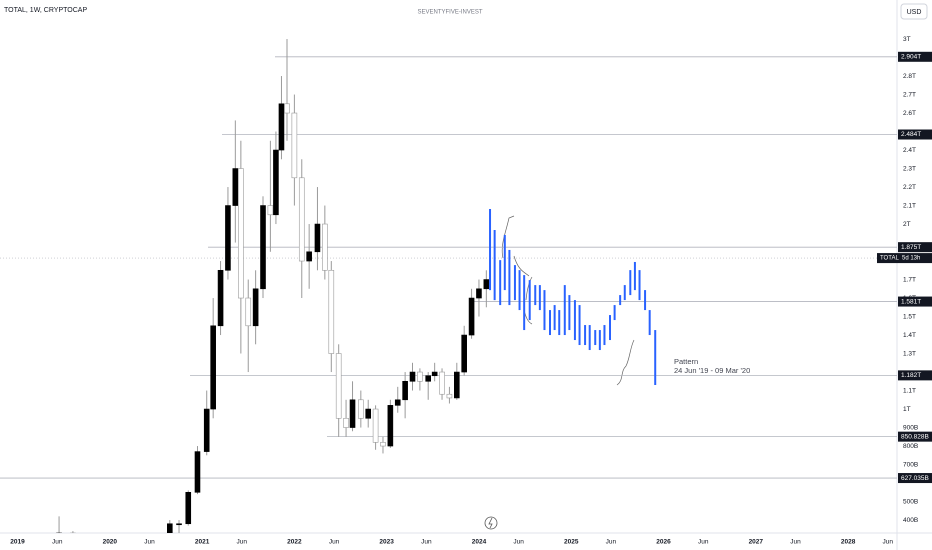 The width and height of the screenshot is (932, 550). What do you see at coordinates (911, 57) in the screenshot?
I see `level-label: 2.904T` at bounding box center [911, 57].